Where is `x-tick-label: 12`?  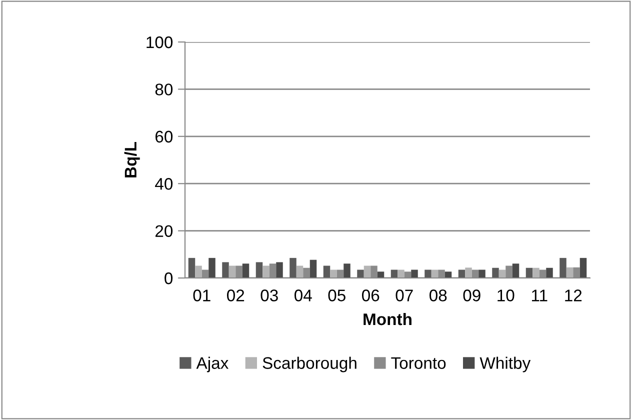
x-tick-label: 12 is located at coordinates (573, 296).